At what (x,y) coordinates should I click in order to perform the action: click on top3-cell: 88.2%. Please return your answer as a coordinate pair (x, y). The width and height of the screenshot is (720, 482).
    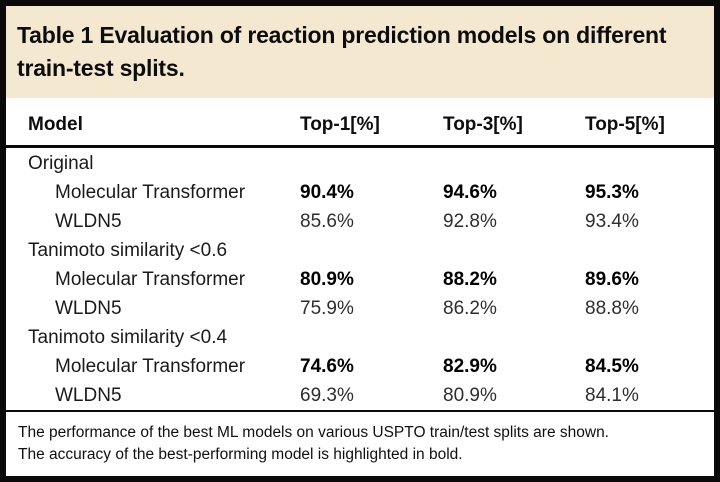
    Looking at the image, I should click on (470, 279).